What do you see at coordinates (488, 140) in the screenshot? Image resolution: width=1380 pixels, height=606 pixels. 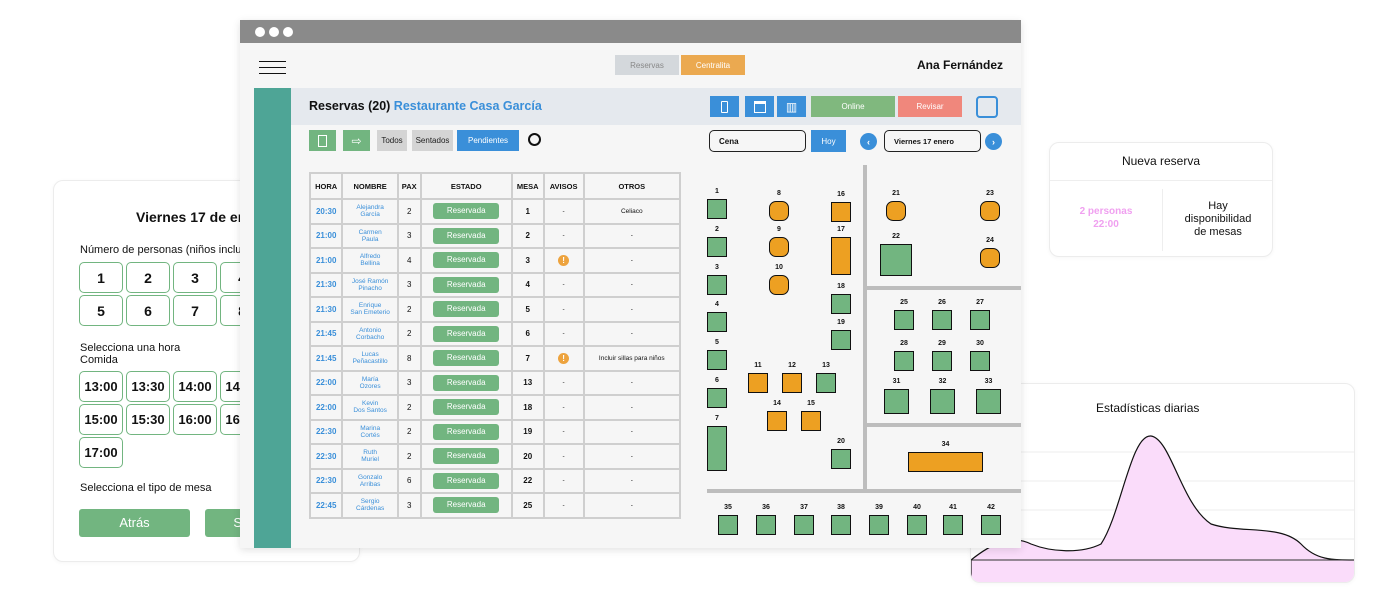 I see `filter-pendientes: Pendientes` at bounding box center [488, 140].